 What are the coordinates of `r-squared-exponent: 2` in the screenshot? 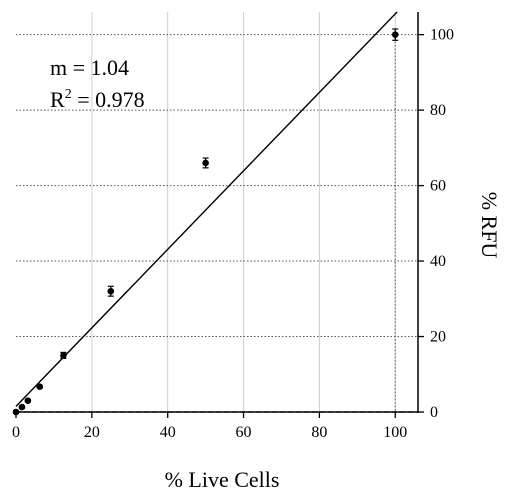 It's located at (68, 94).